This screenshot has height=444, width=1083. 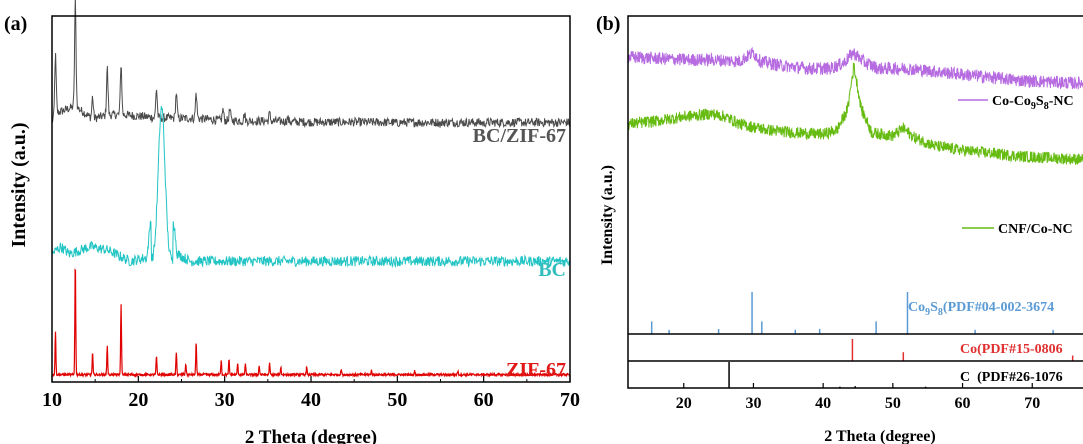 What do you see at coordinates (310, 64) in the screenshot?
I see `series-bc-zif-67-line` at bounding box center [310, 64].